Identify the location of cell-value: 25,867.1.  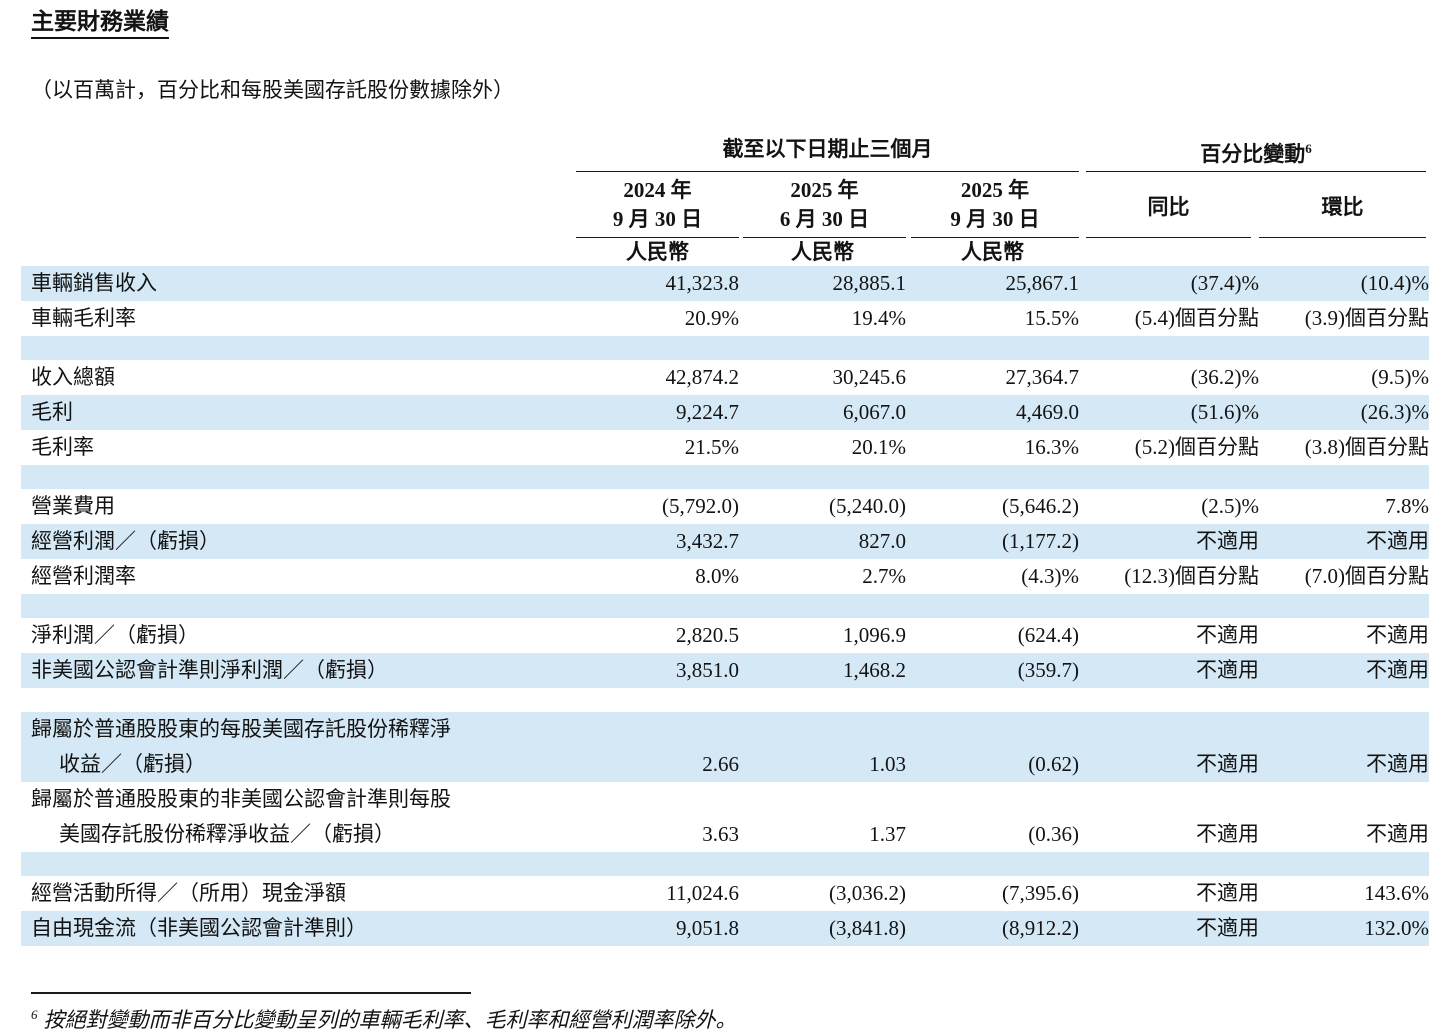
(1042, 283).